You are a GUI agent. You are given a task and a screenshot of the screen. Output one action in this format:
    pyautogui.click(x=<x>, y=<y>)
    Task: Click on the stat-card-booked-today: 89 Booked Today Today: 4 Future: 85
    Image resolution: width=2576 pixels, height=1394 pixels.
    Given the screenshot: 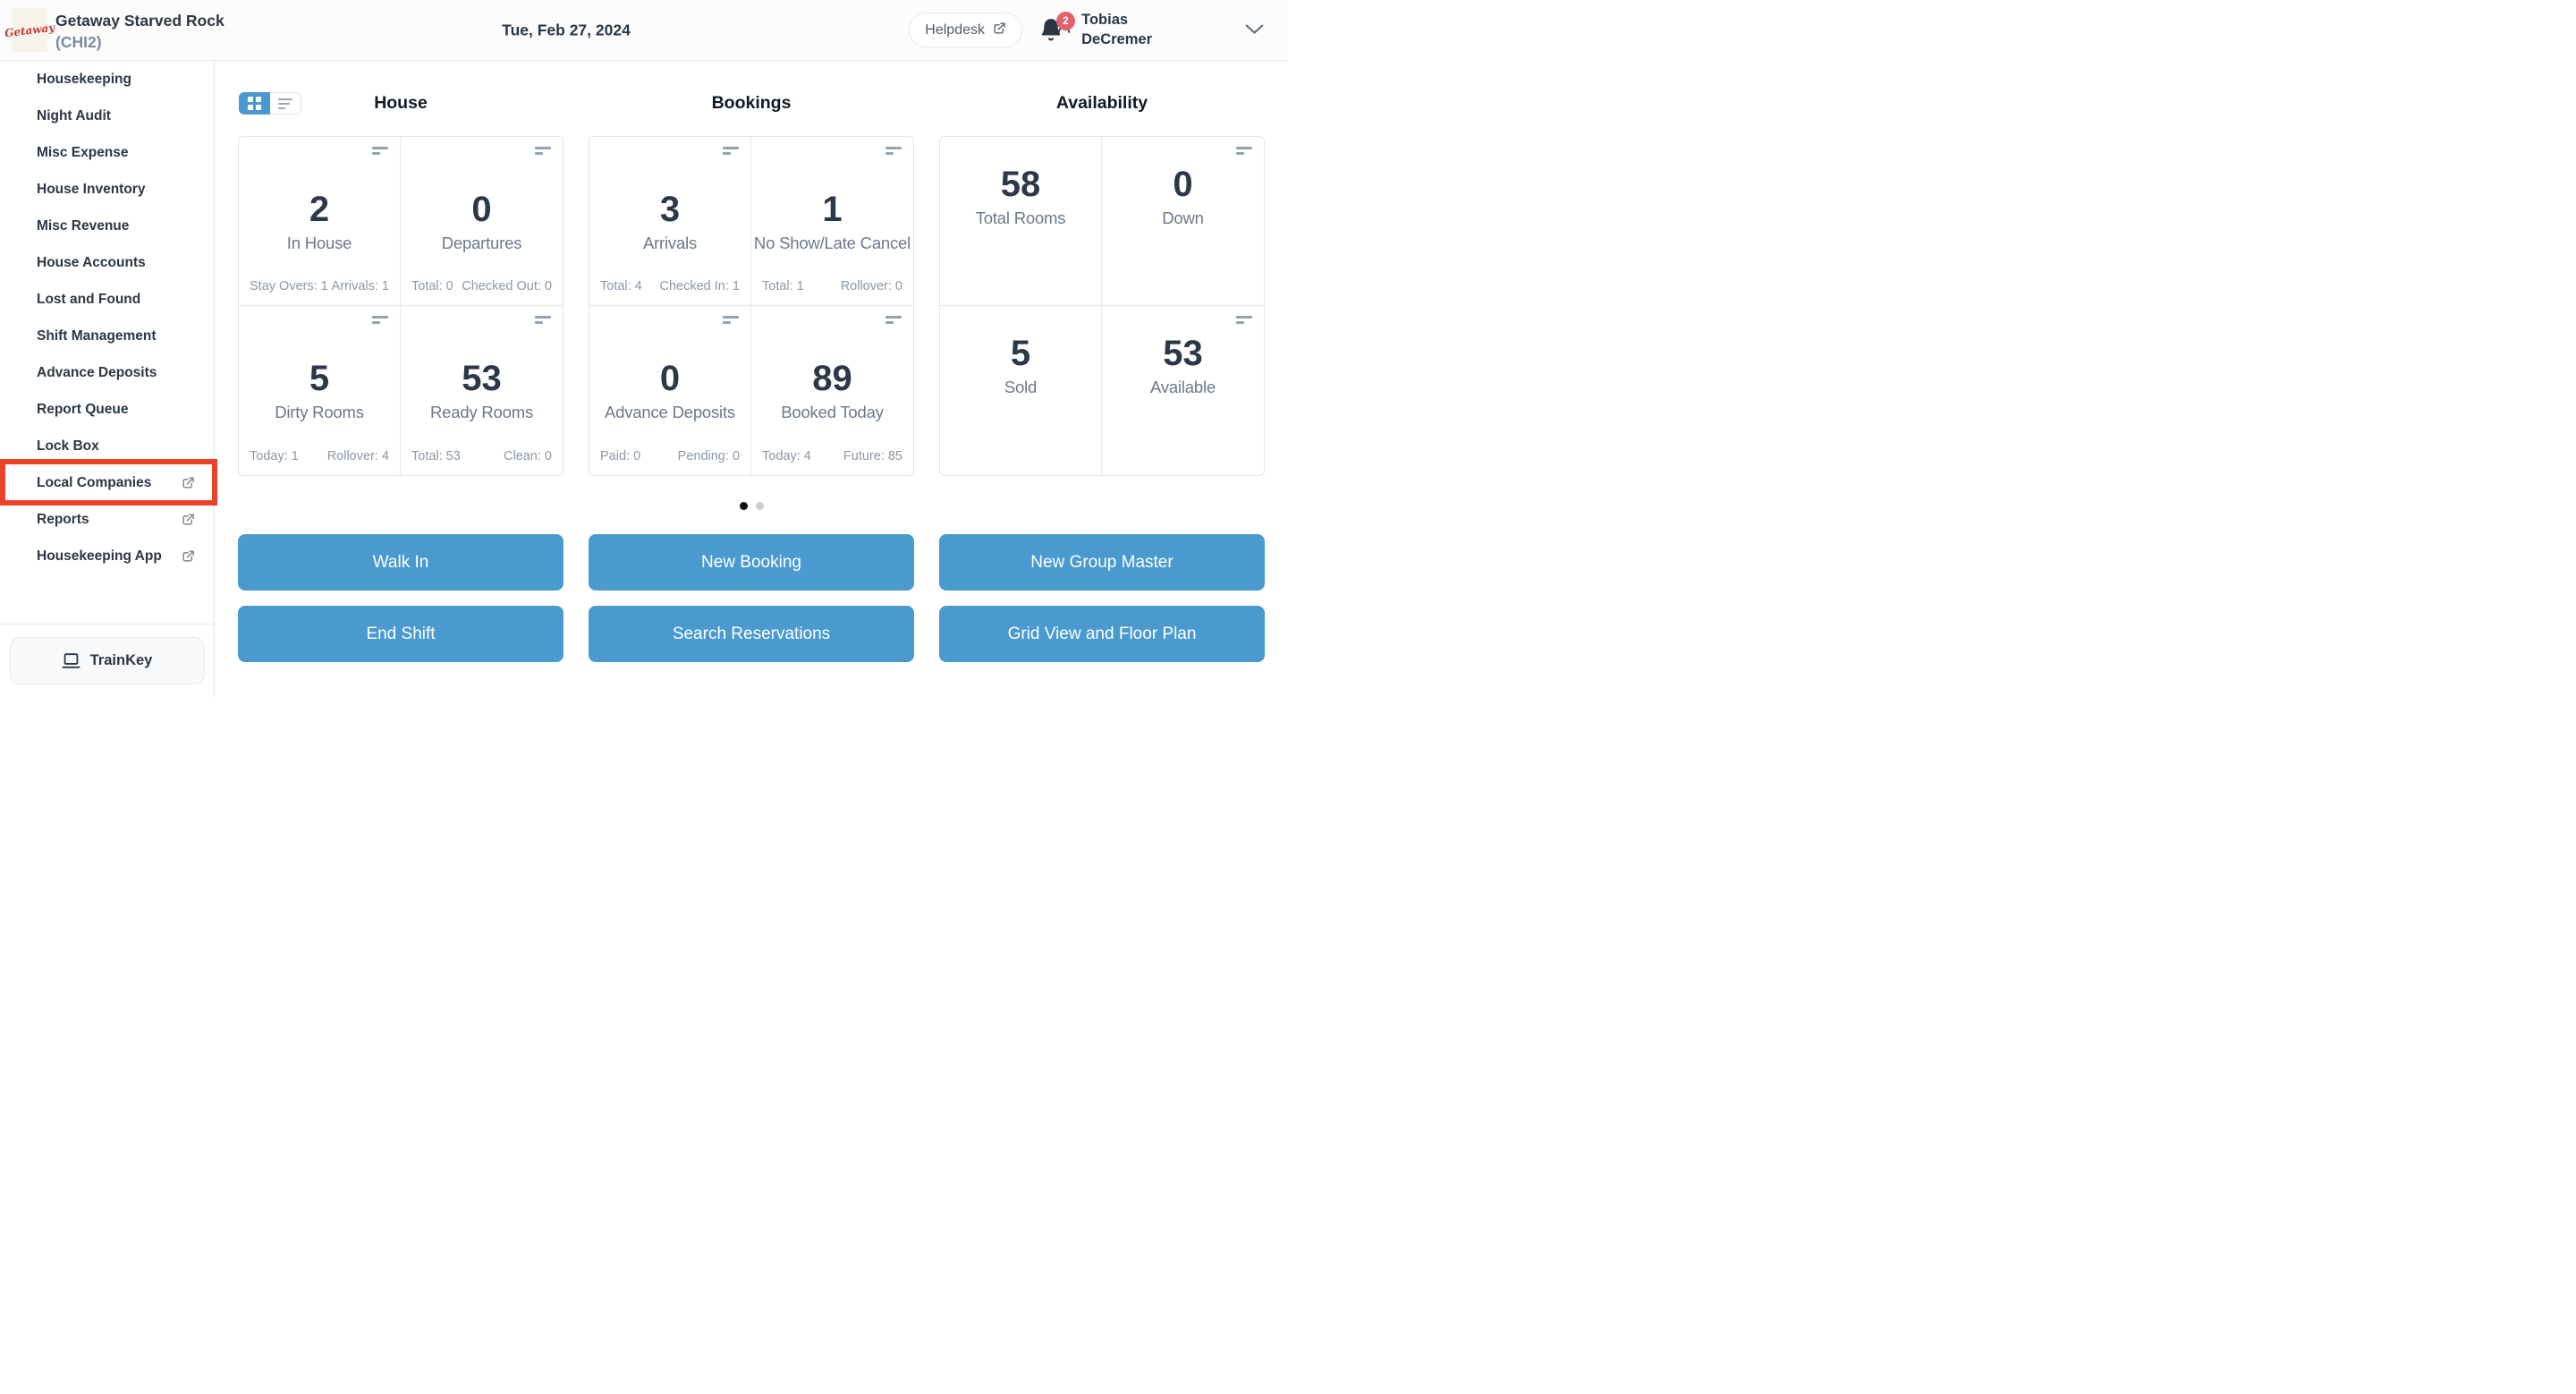 What is the action you would take?
    pyautogui.click(x=832, y=390)
    